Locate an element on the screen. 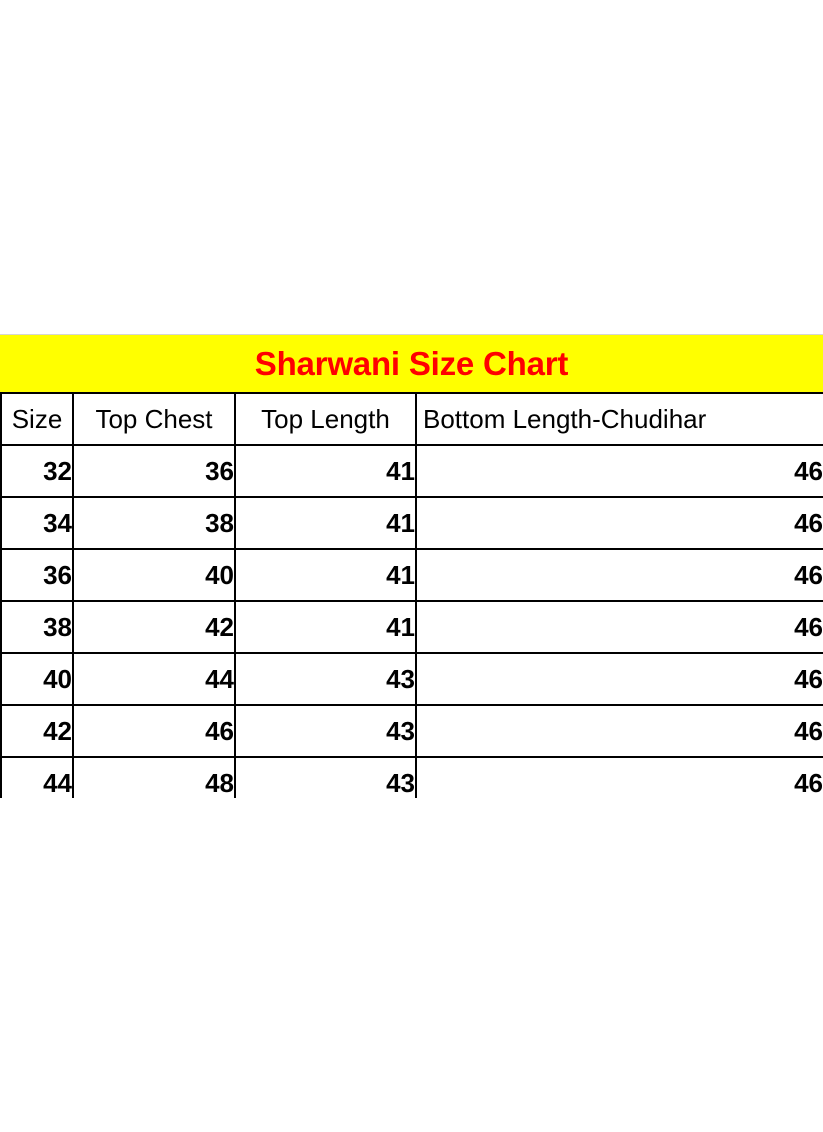  table-row: 34 38 41 46 is located at coordinates (411, 523).